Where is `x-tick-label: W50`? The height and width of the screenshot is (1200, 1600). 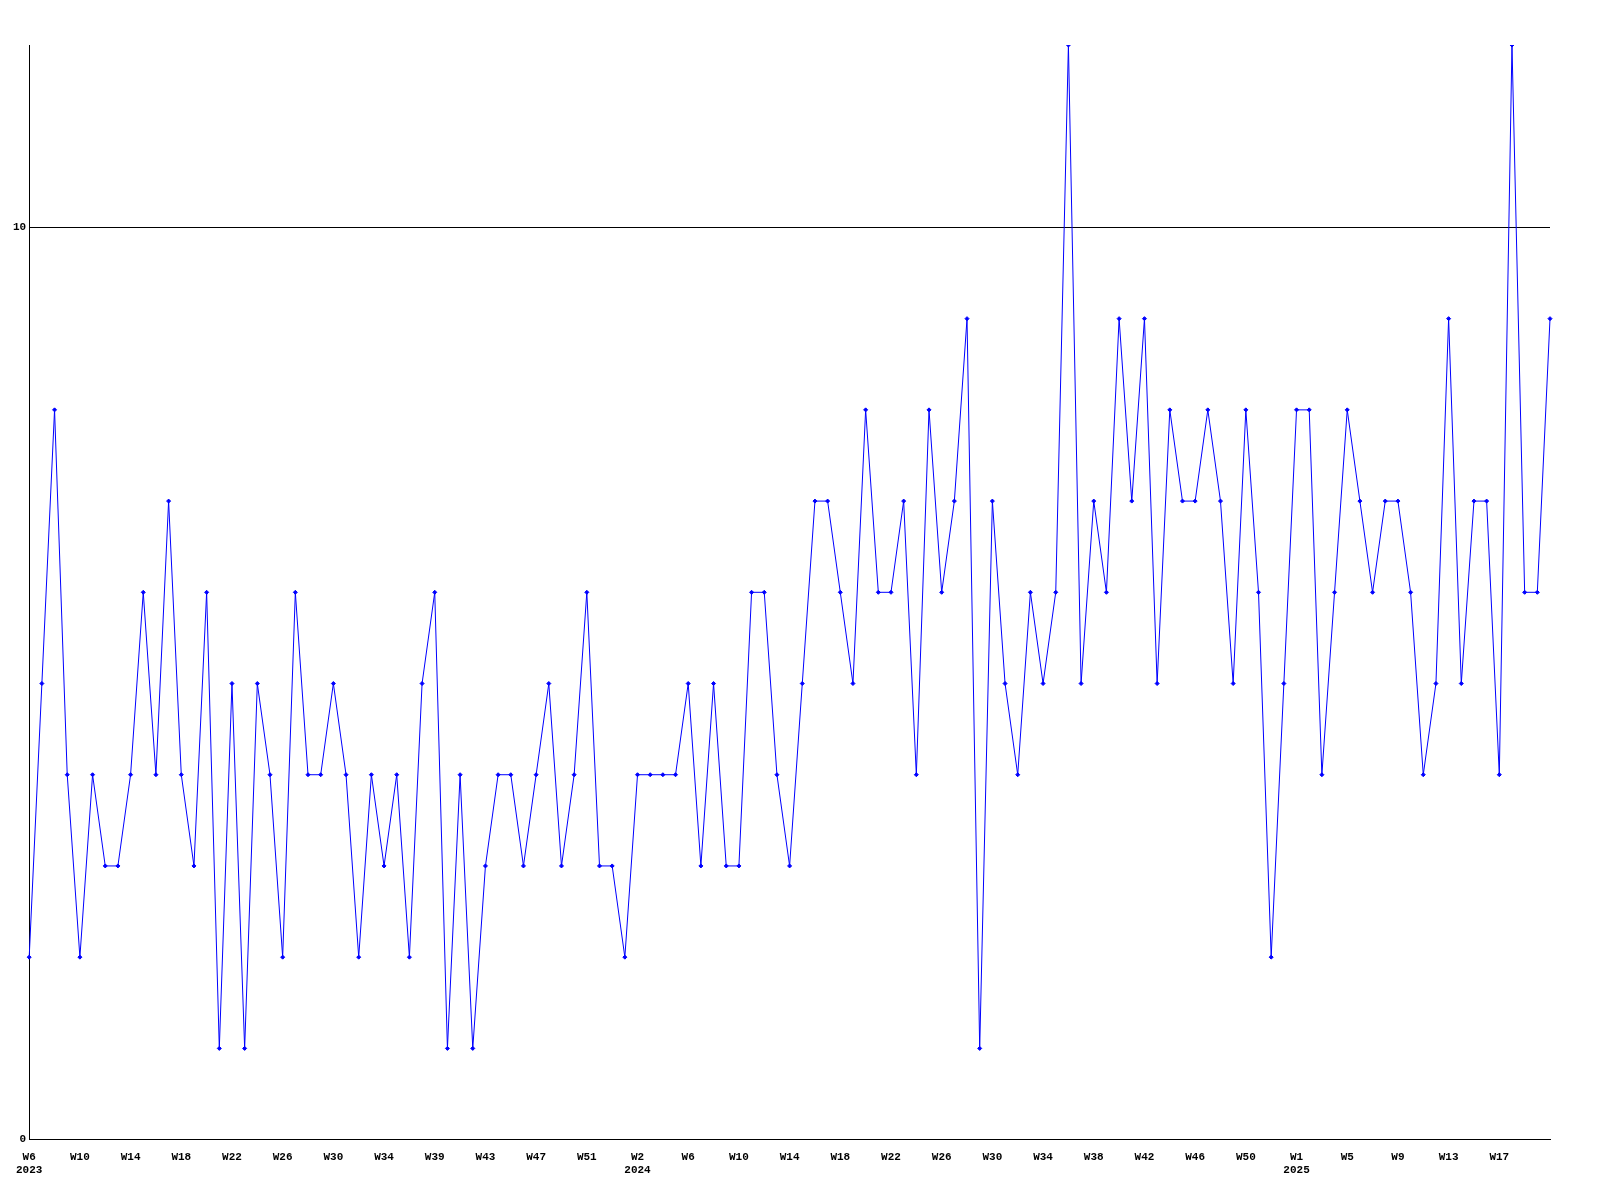 x-tick-label: W50 is located at coordinates (1245, 1156).